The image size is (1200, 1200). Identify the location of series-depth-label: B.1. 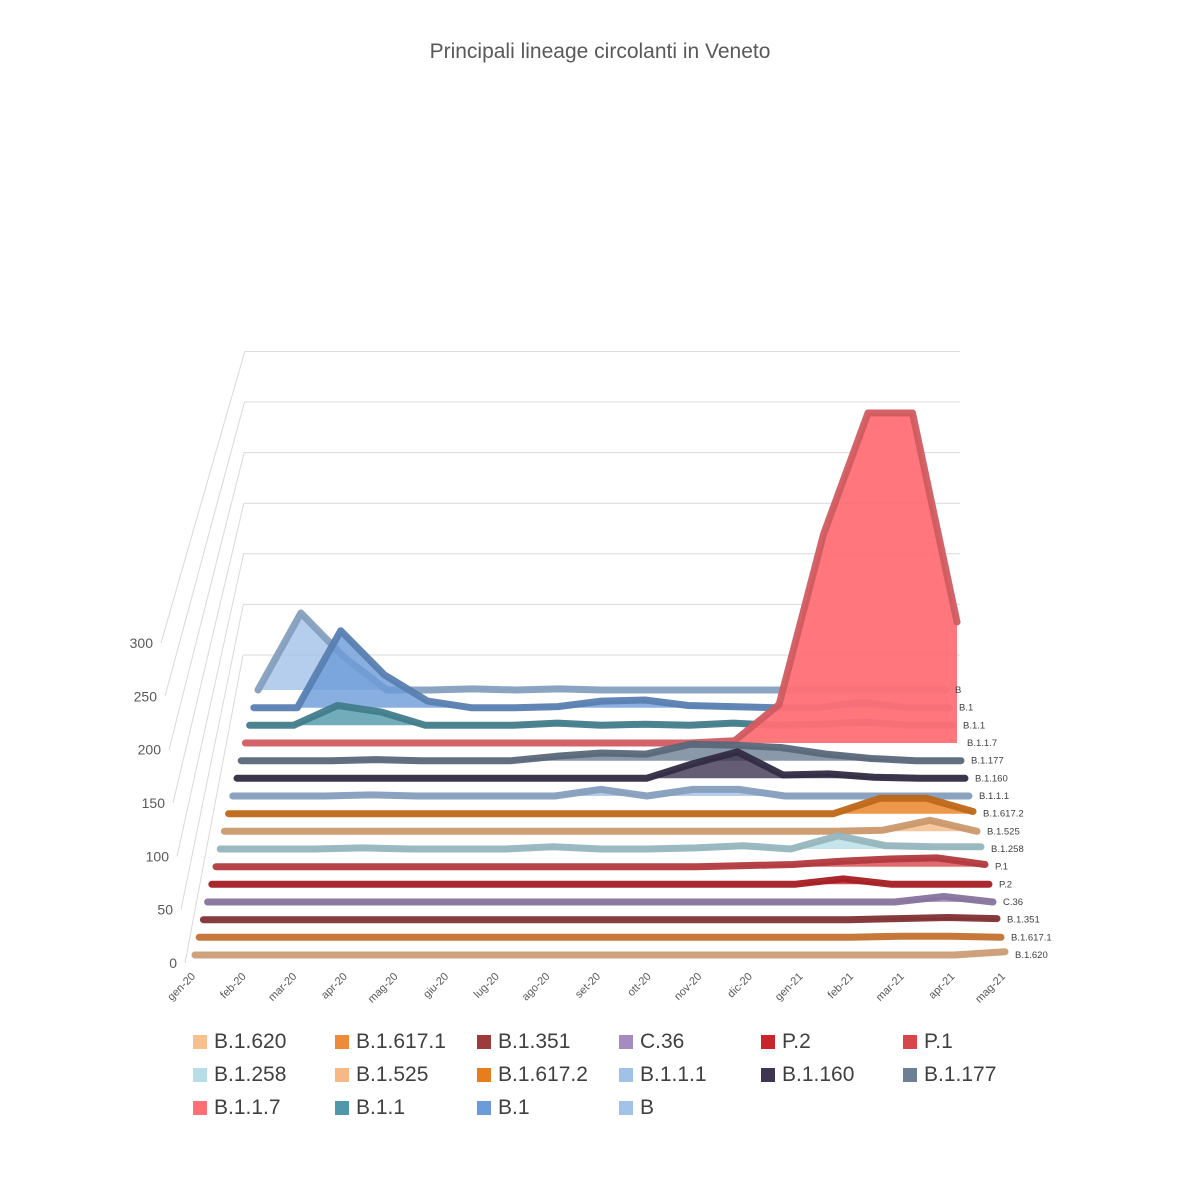
(966, 708).